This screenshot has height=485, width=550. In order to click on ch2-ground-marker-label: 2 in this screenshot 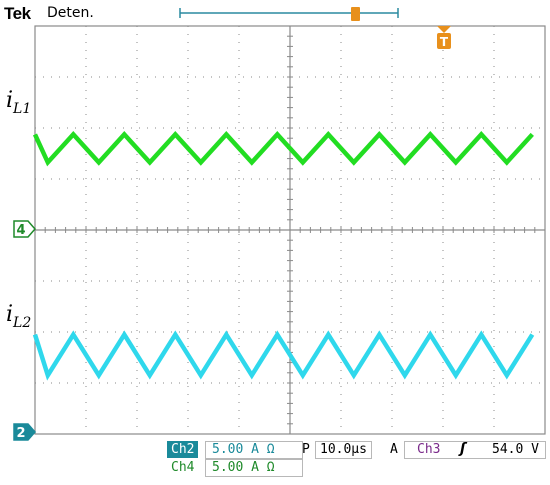, I will do `click(20, 433)`.